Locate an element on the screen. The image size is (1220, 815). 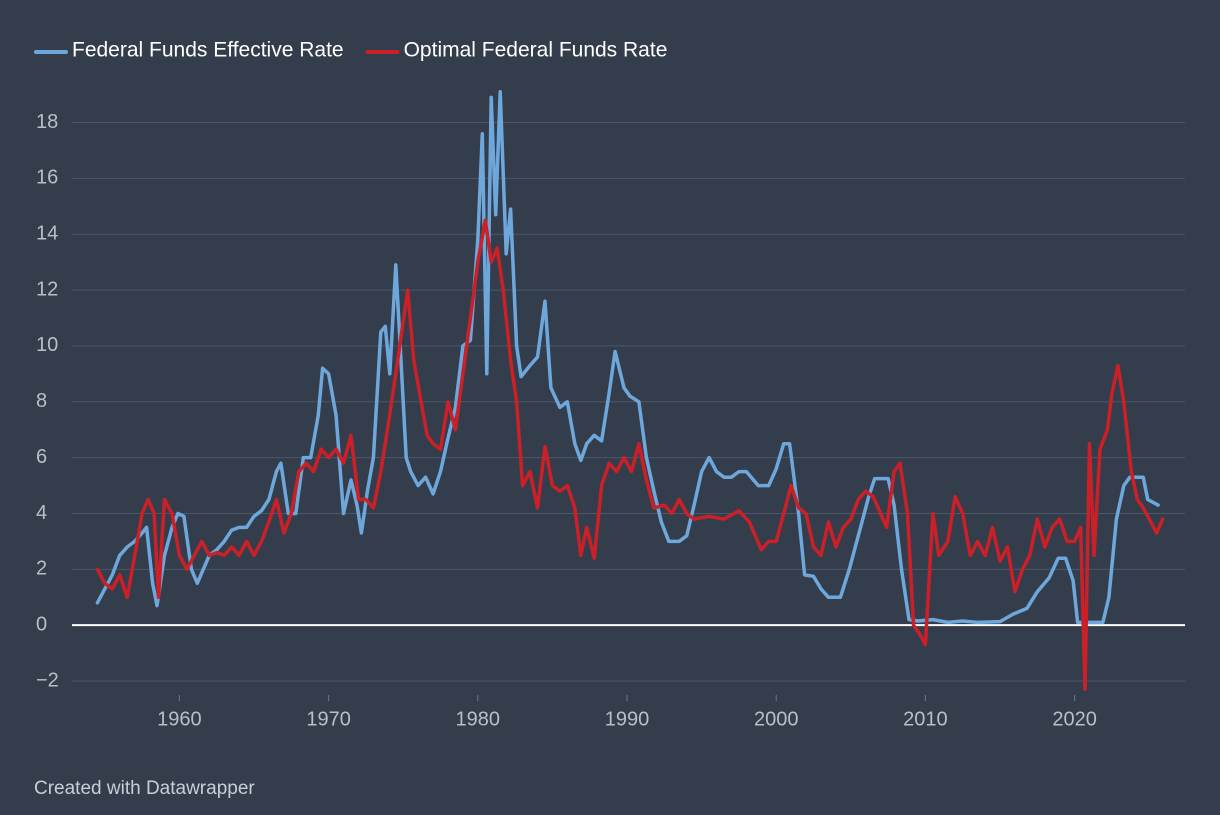
y-tick-label: 18 is located at coordinates (47, 122).